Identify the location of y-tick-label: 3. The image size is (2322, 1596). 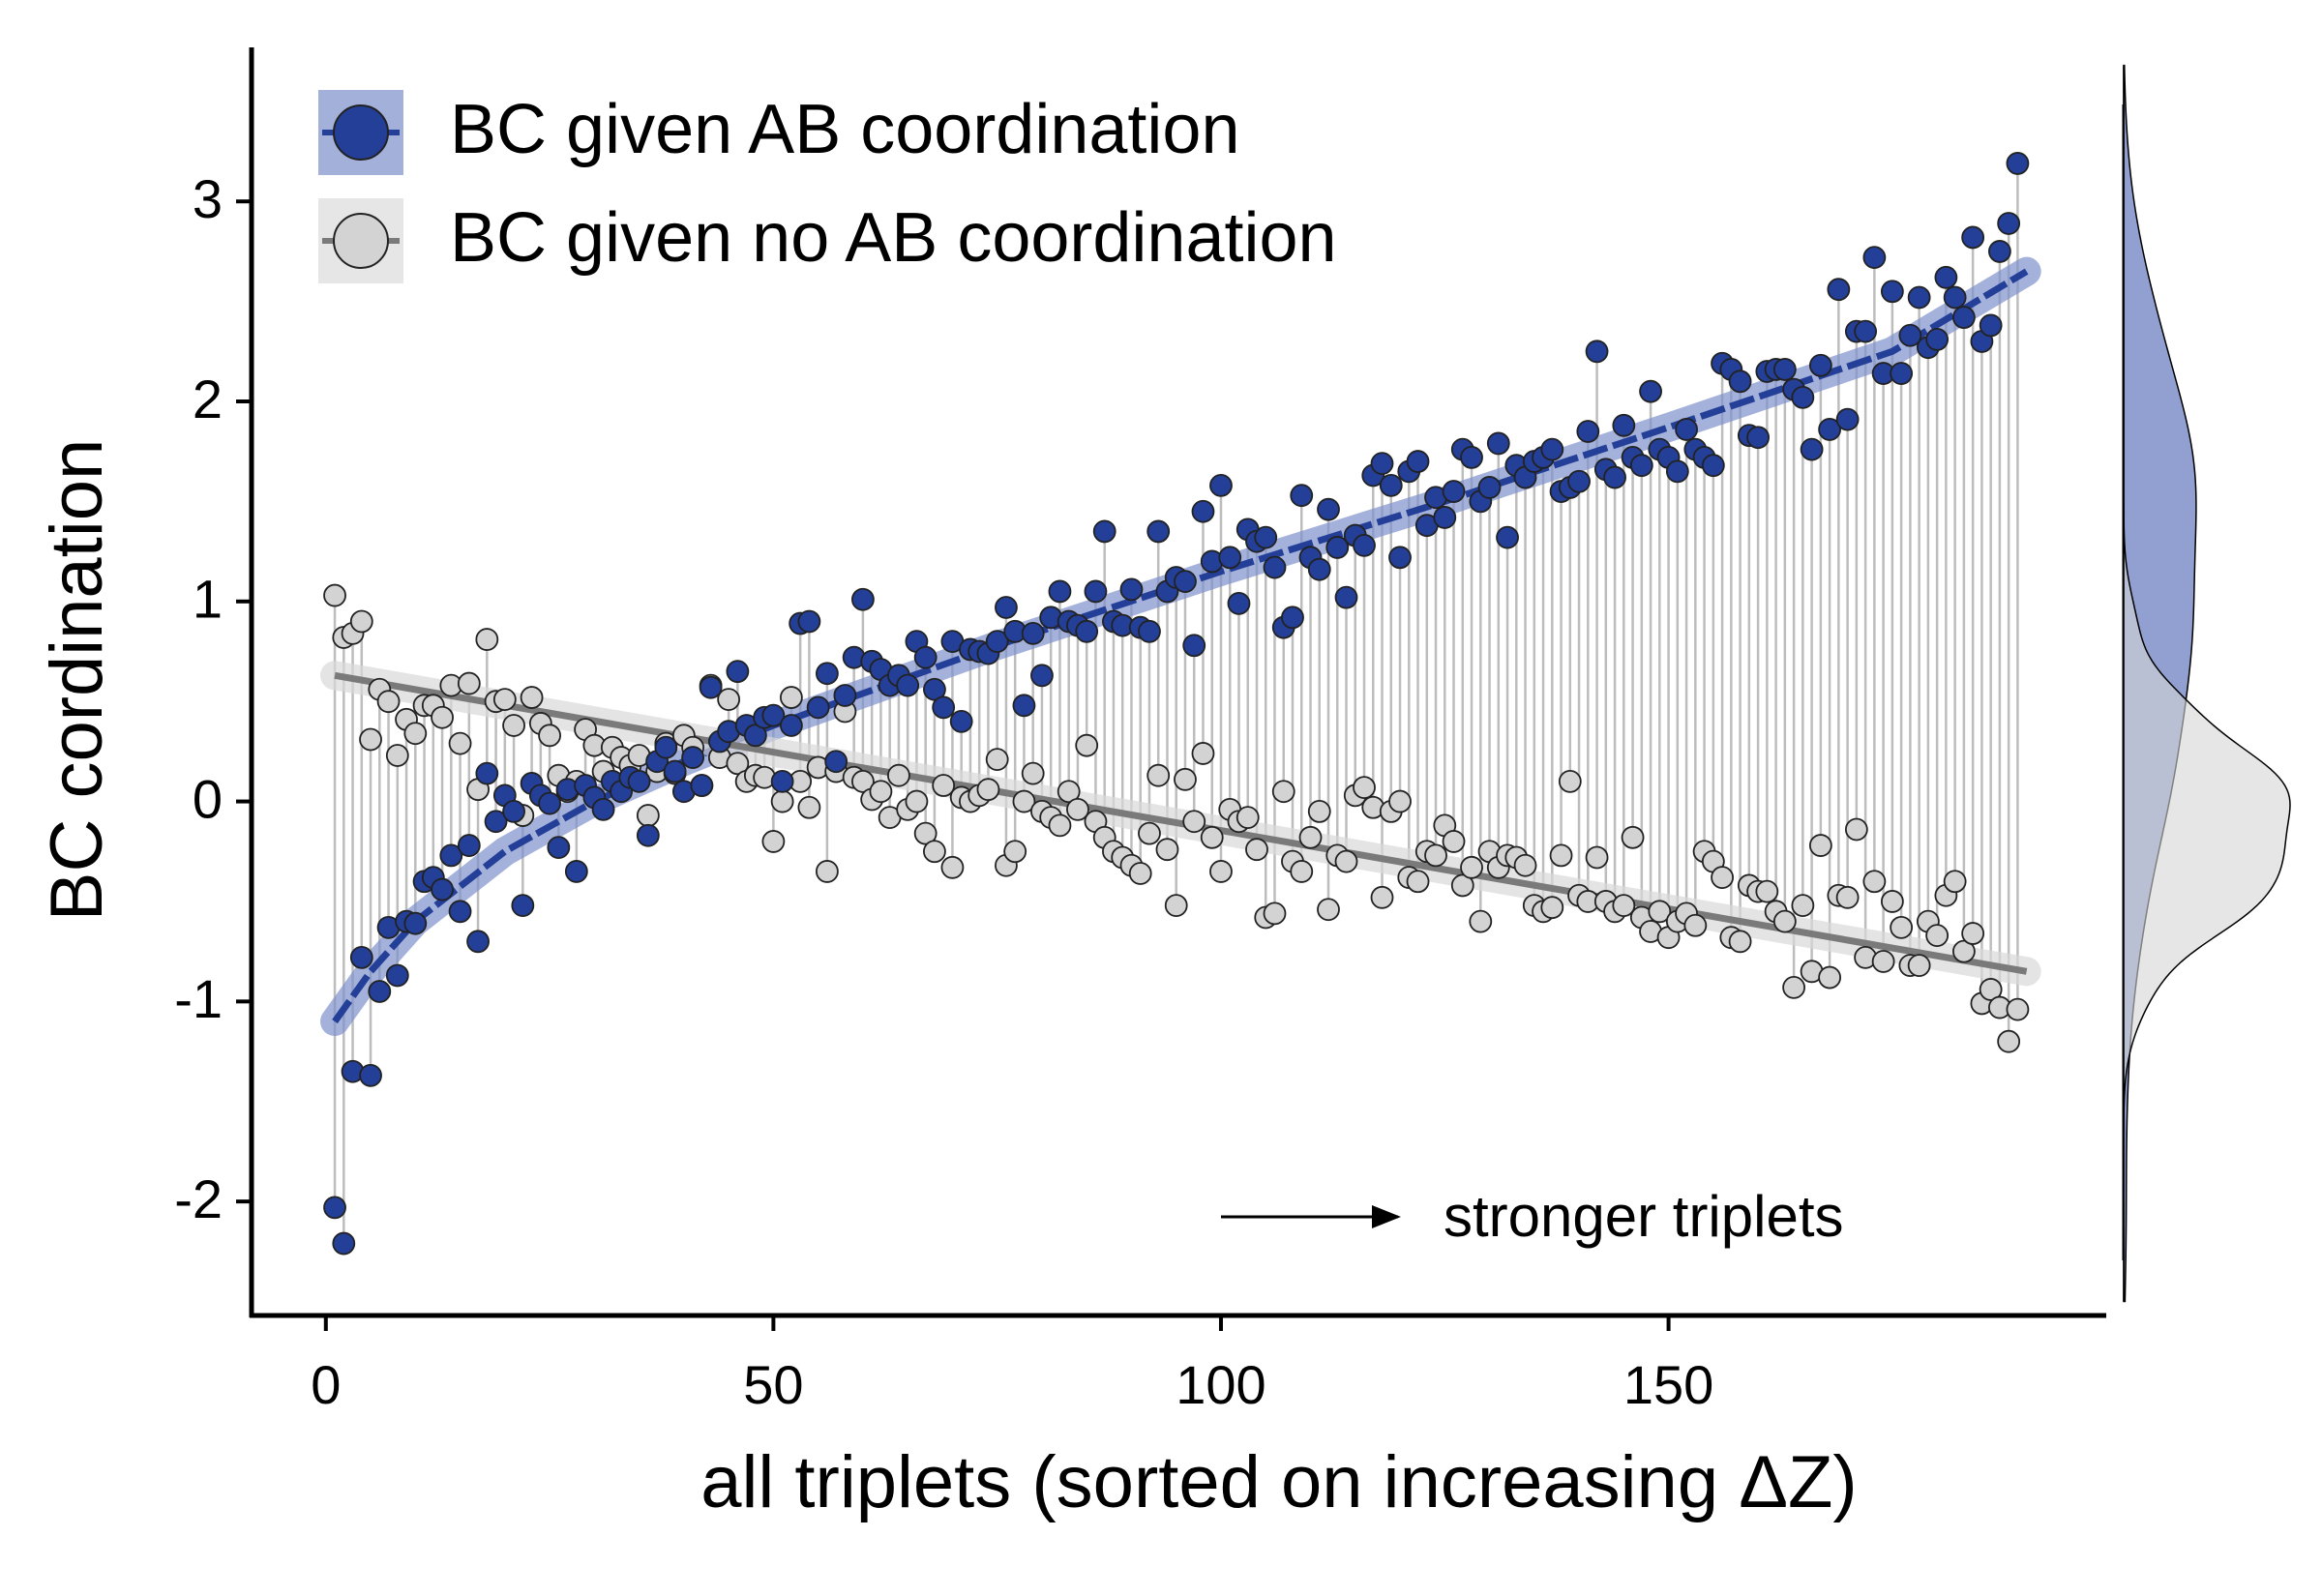
(208, 198).